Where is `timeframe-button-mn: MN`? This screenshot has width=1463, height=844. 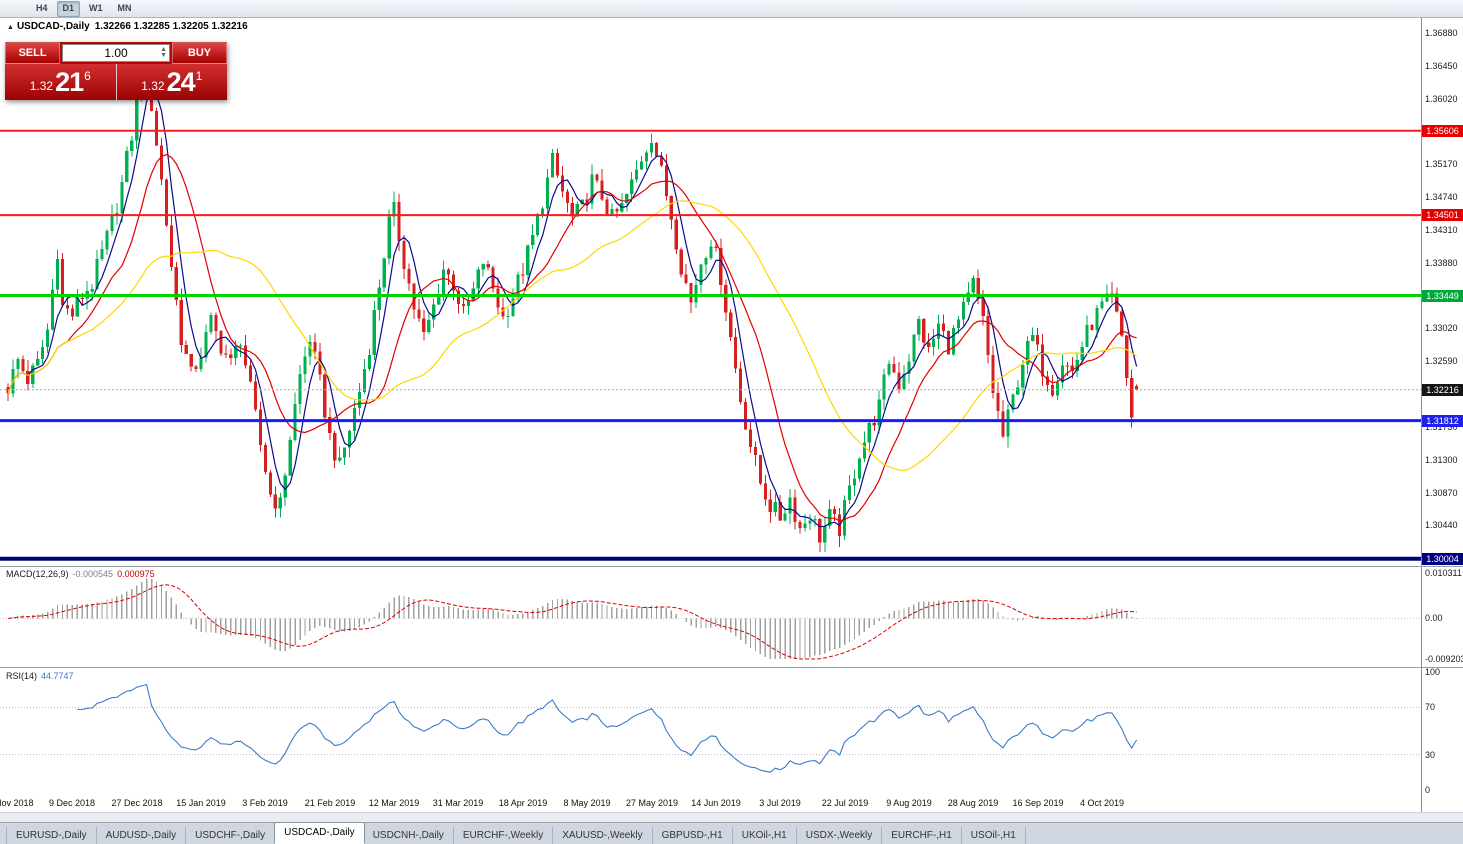 timeframe-button-mn: MN is located at coordinates (124, 7).